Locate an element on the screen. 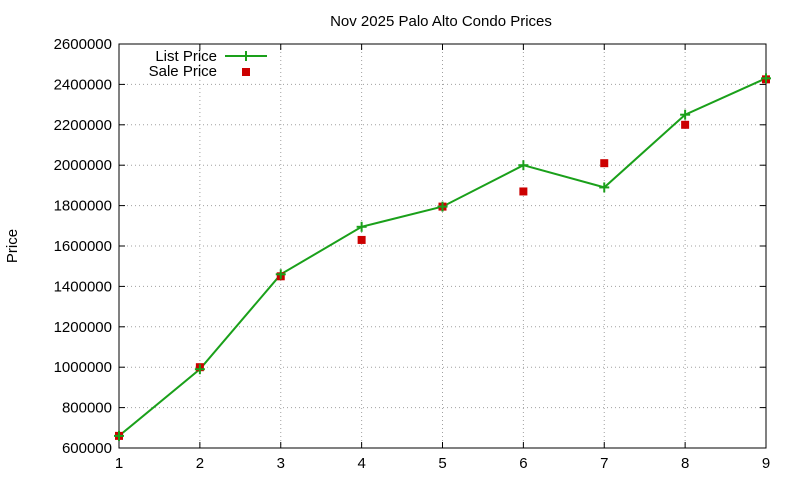 The image size is (800, 480). x-tick-label: 9 is located at coordinates (766, 463).